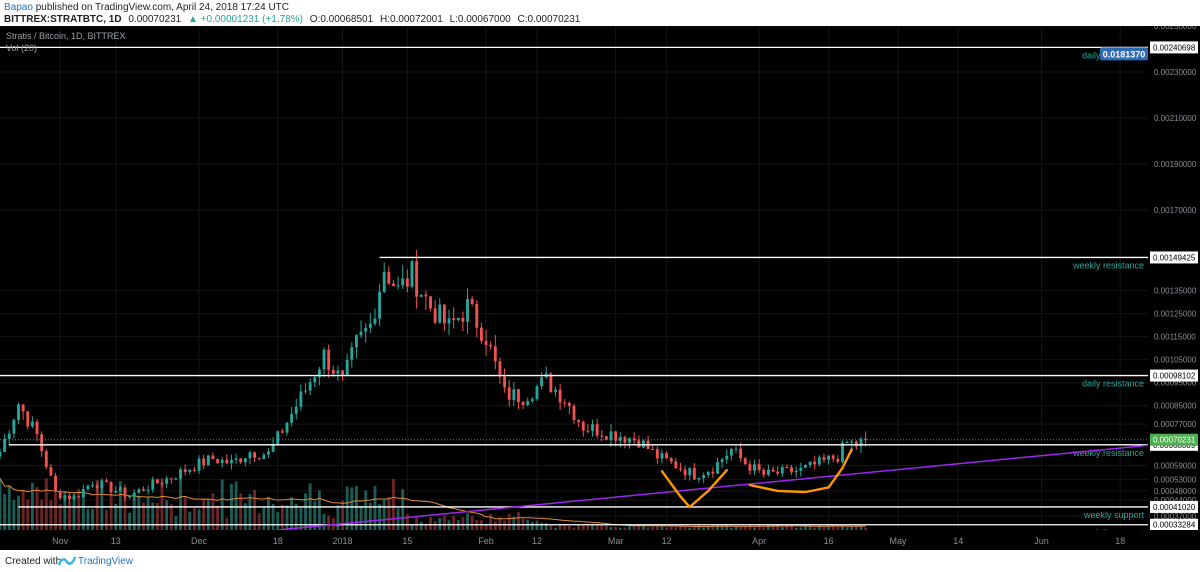 Image resolution: width=1200 pixels, height=572 pixels. Describe the element at coordinates (616, 541) in the screenshot. I see `time-tick-label: Mar` at that location.